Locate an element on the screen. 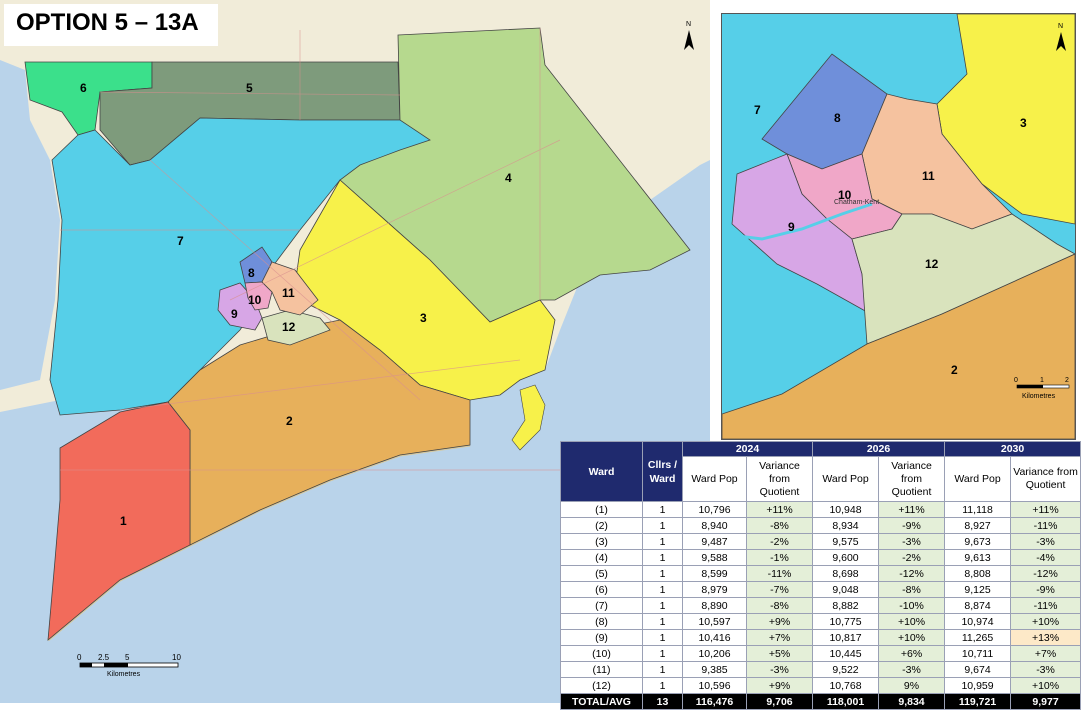 The image size is (1085, 710). cell-v24: +11% is located at coordinates (779, 509).